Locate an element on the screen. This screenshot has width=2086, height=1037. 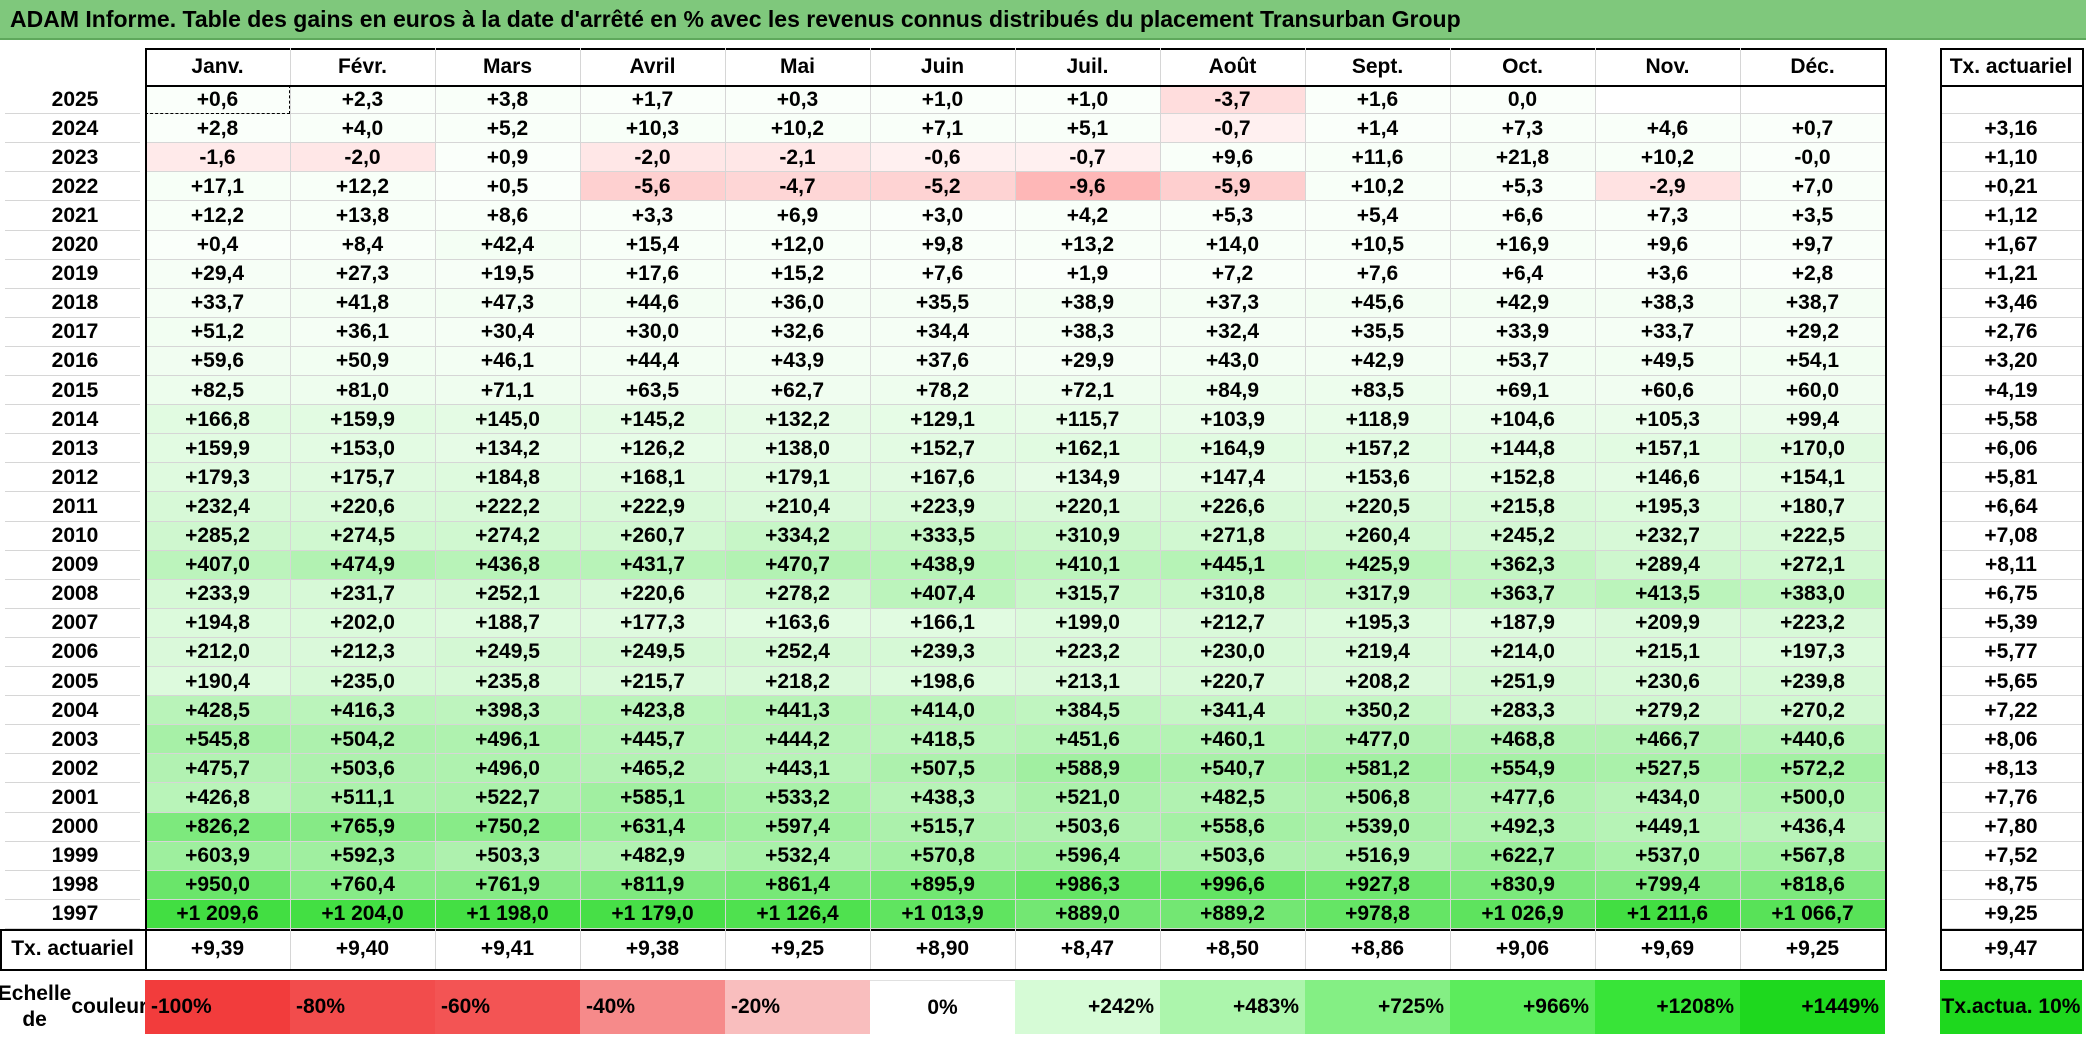
table-cell: +29,9 is located at coordinates (1087, 361).